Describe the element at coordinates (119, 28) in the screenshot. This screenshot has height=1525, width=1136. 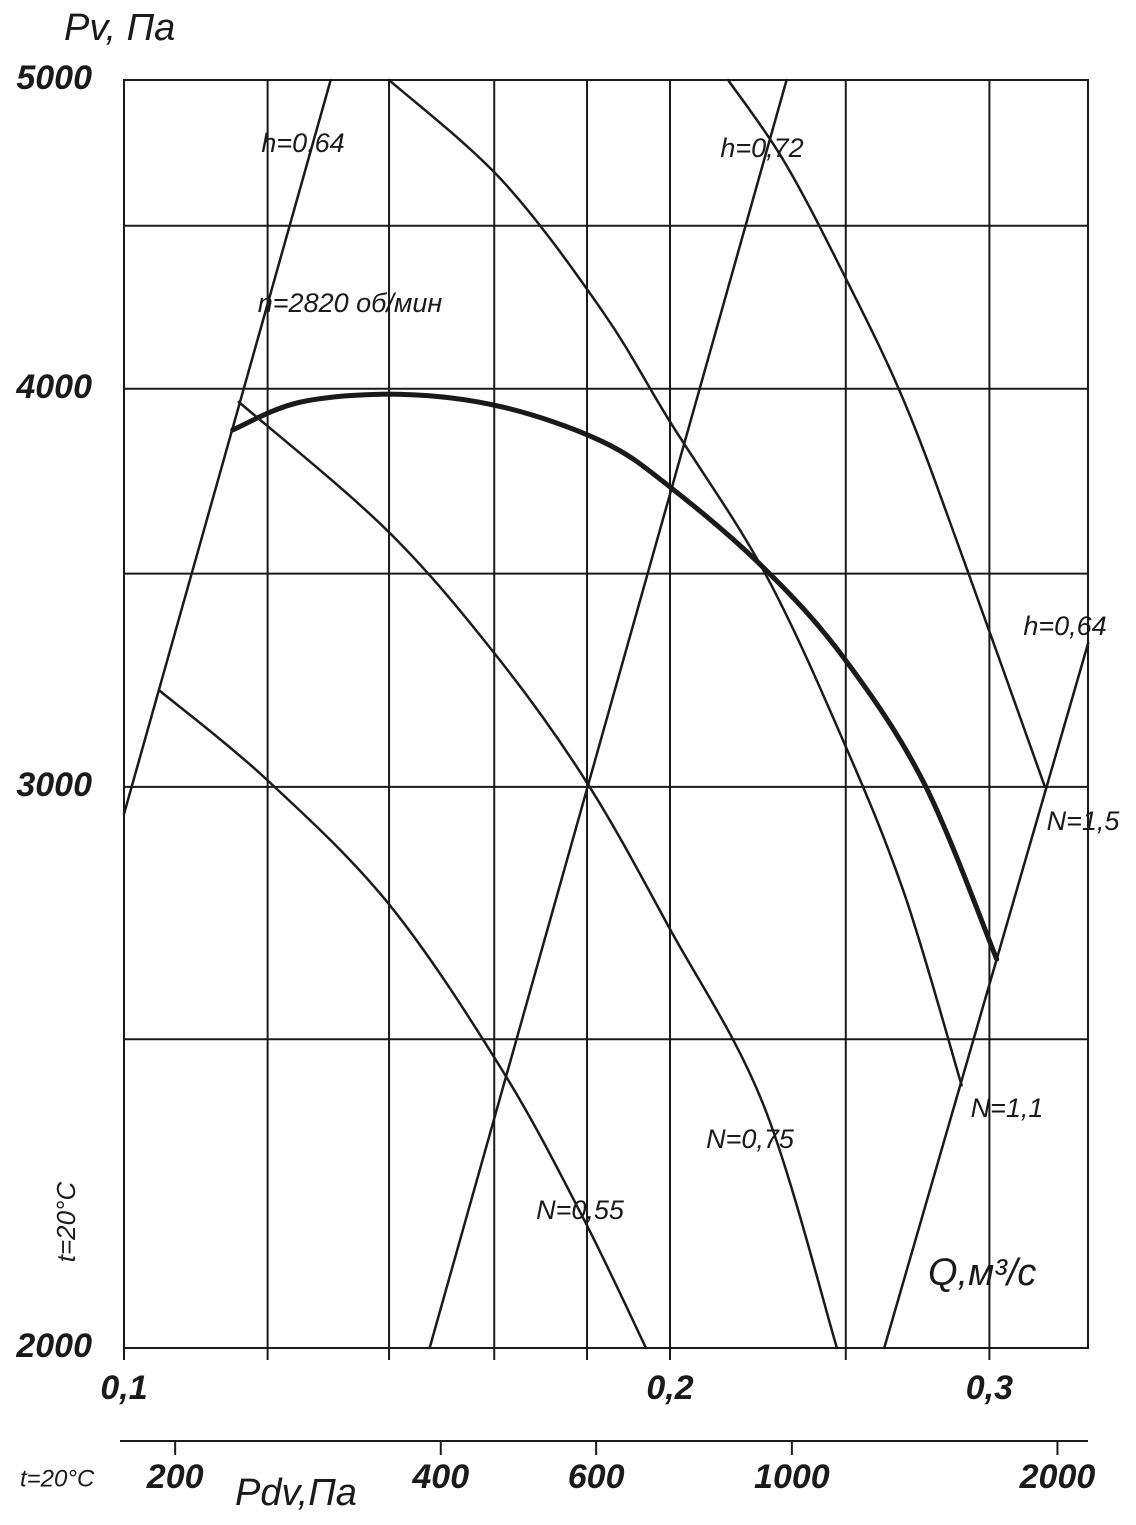
I see `y-axis-label: Pv, Па` at that location.